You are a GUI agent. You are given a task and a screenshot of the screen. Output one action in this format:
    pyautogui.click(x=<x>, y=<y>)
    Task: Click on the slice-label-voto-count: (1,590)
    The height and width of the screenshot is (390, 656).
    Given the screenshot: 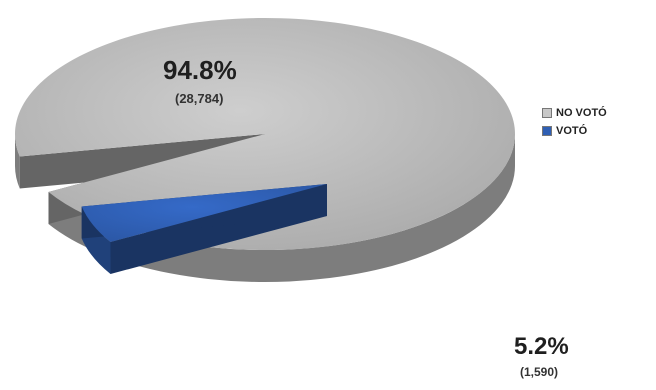 What is the action you would take?
    pyautogui.click(x=539, y=372)
    